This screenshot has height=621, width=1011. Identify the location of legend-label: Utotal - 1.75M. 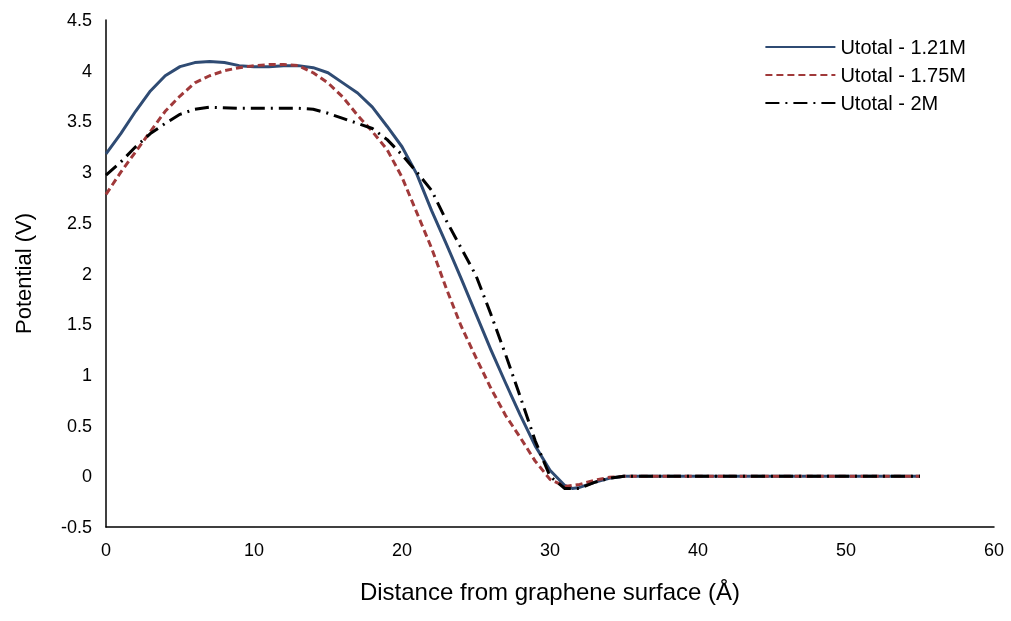
(903, 75).